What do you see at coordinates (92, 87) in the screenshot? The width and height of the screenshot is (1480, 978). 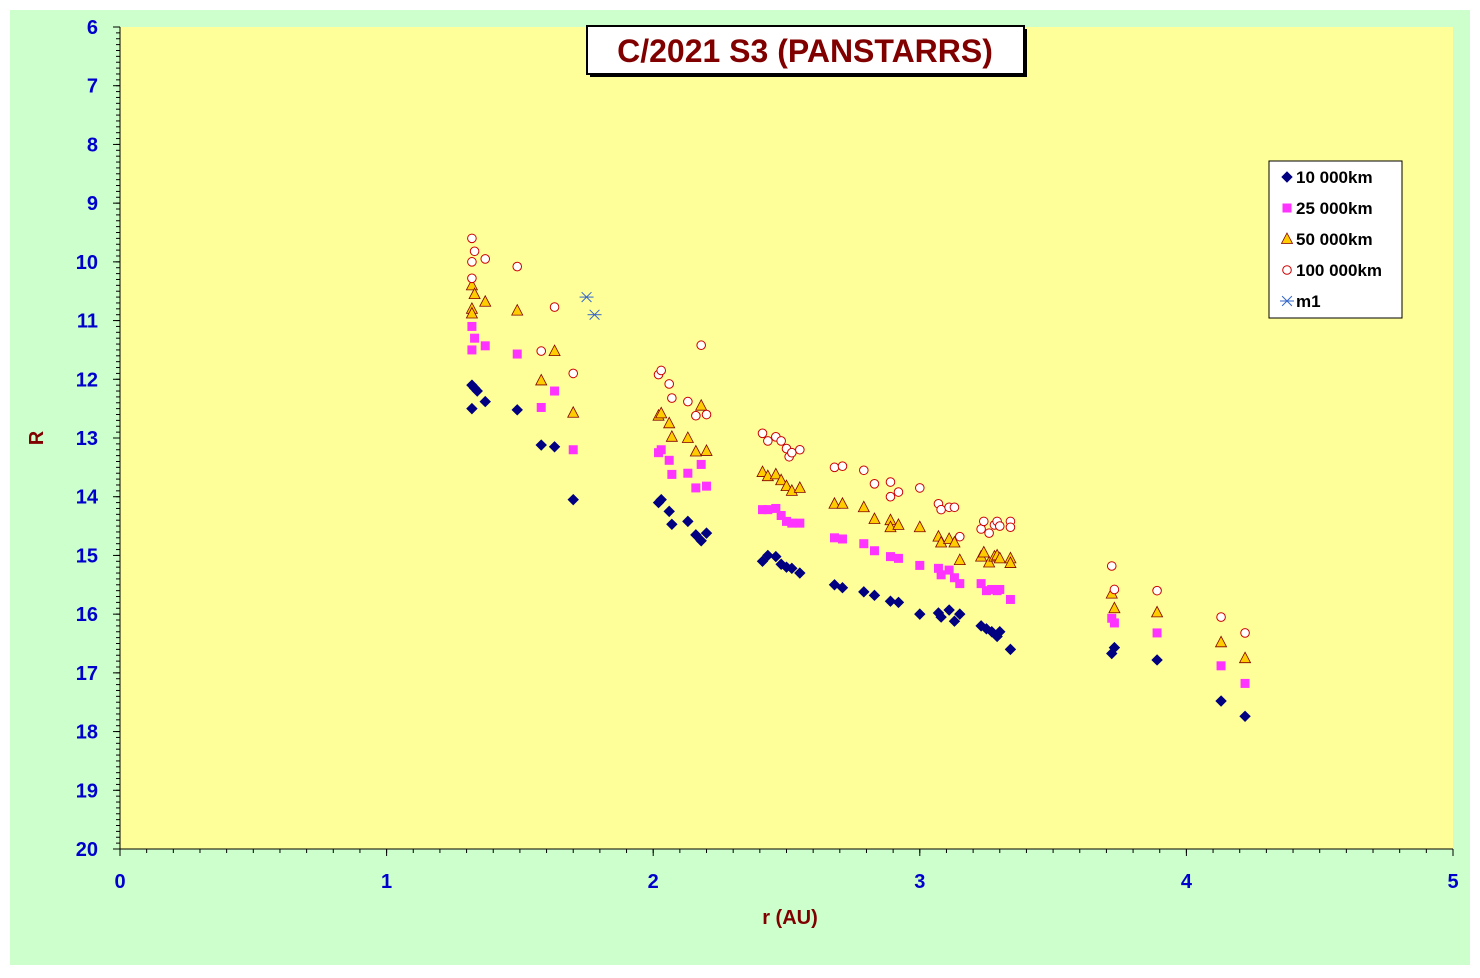 I see `y-tick-label: 7` at bounding box center [92, 87].